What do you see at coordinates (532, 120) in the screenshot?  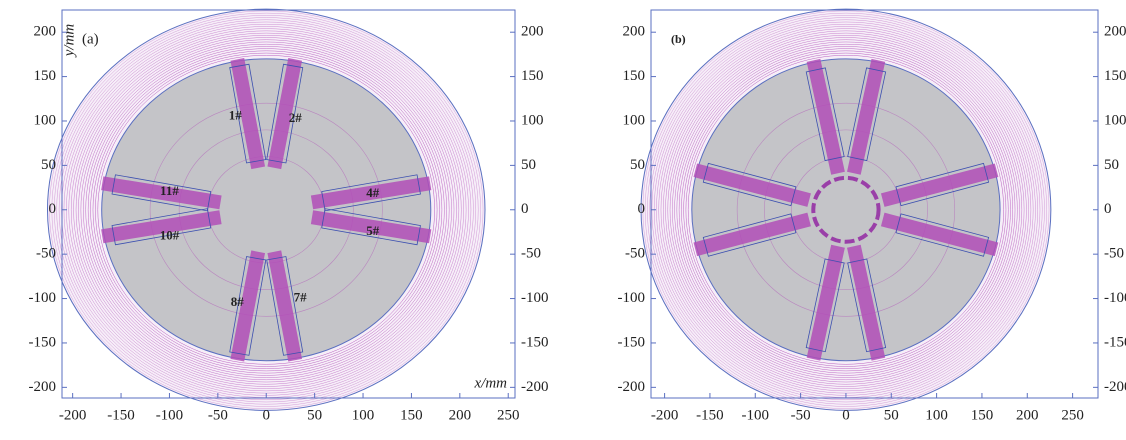 I see `y2-tick-label: 100` at bounding box center [532, 120].